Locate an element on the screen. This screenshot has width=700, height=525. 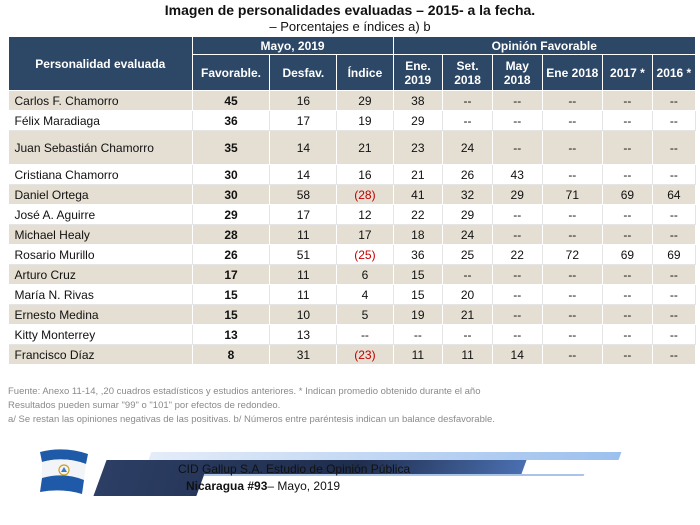
column-header-desfav: Desfav. is located at coordinates (303, 72).